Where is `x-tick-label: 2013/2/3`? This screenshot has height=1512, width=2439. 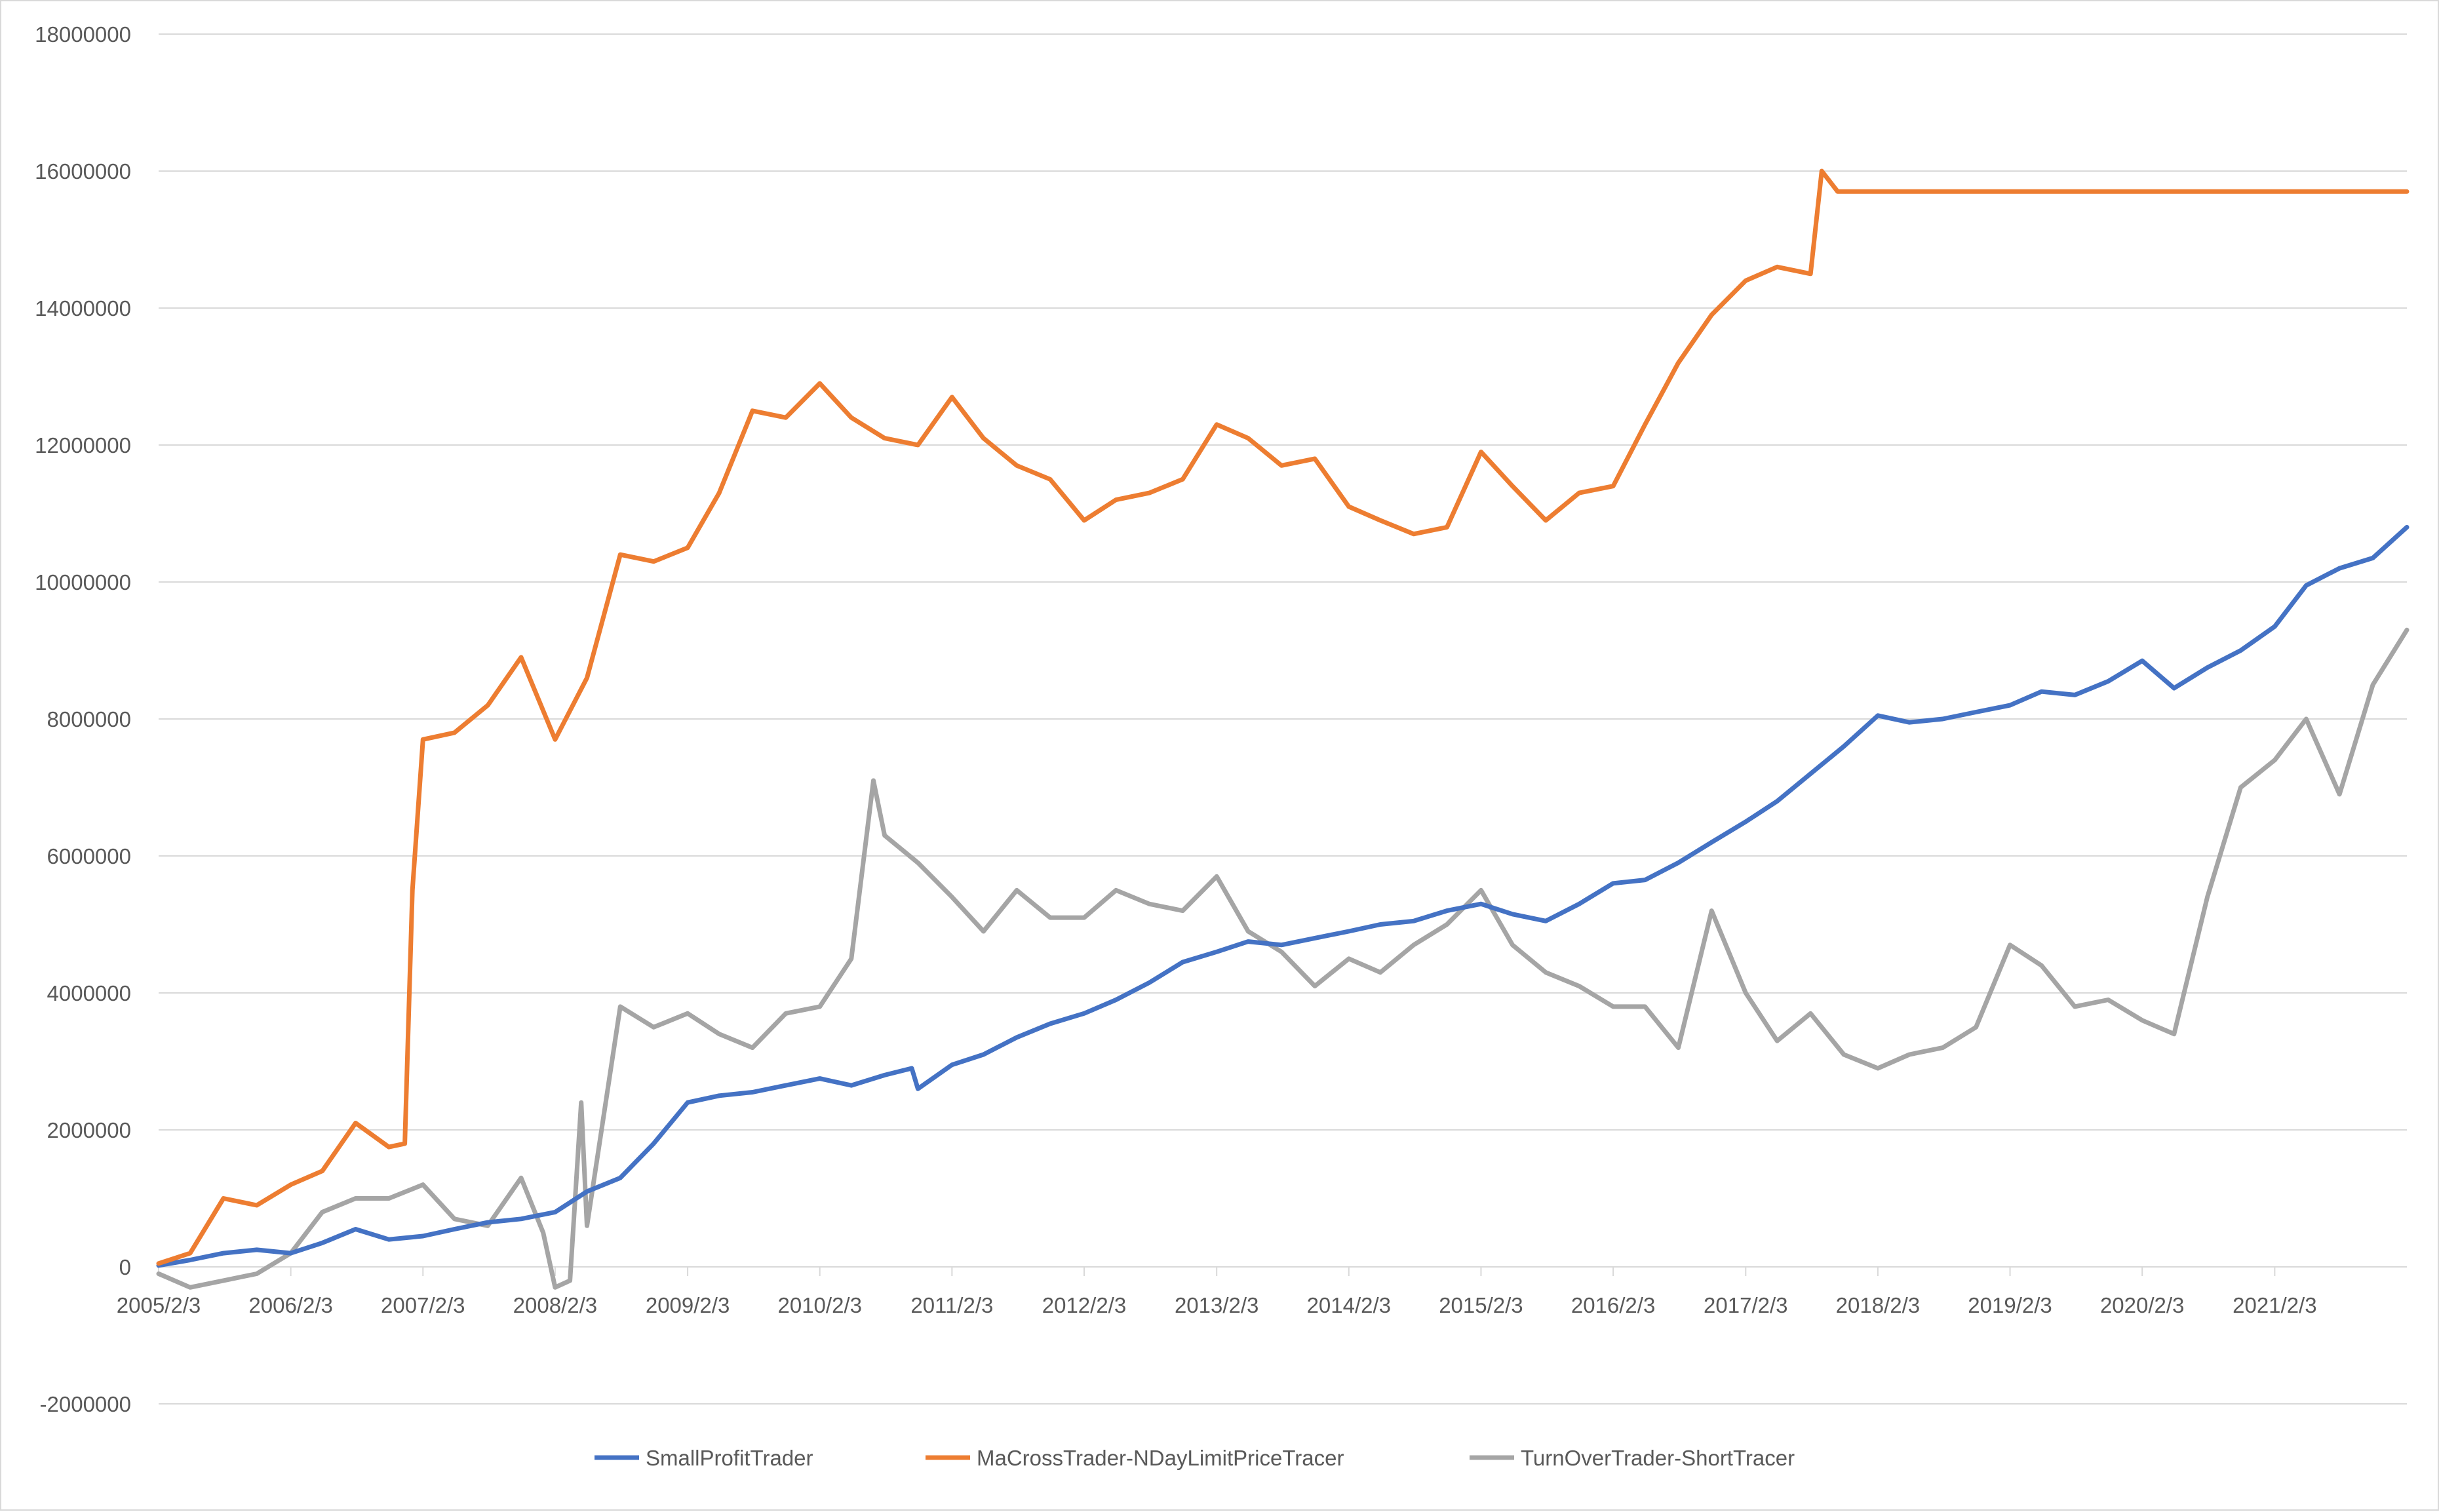 x-tick-label: 2013/2/3 is located at coordinates (1217, 1305).